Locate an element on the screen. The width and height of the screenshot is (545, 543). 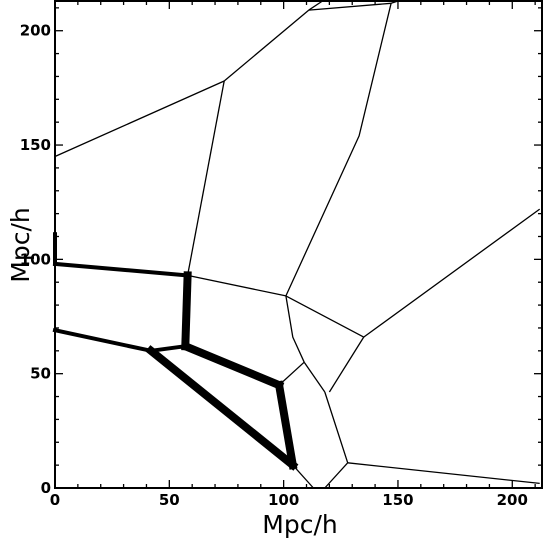
x-tick-label: 0 is located at coordinates (55, 500).